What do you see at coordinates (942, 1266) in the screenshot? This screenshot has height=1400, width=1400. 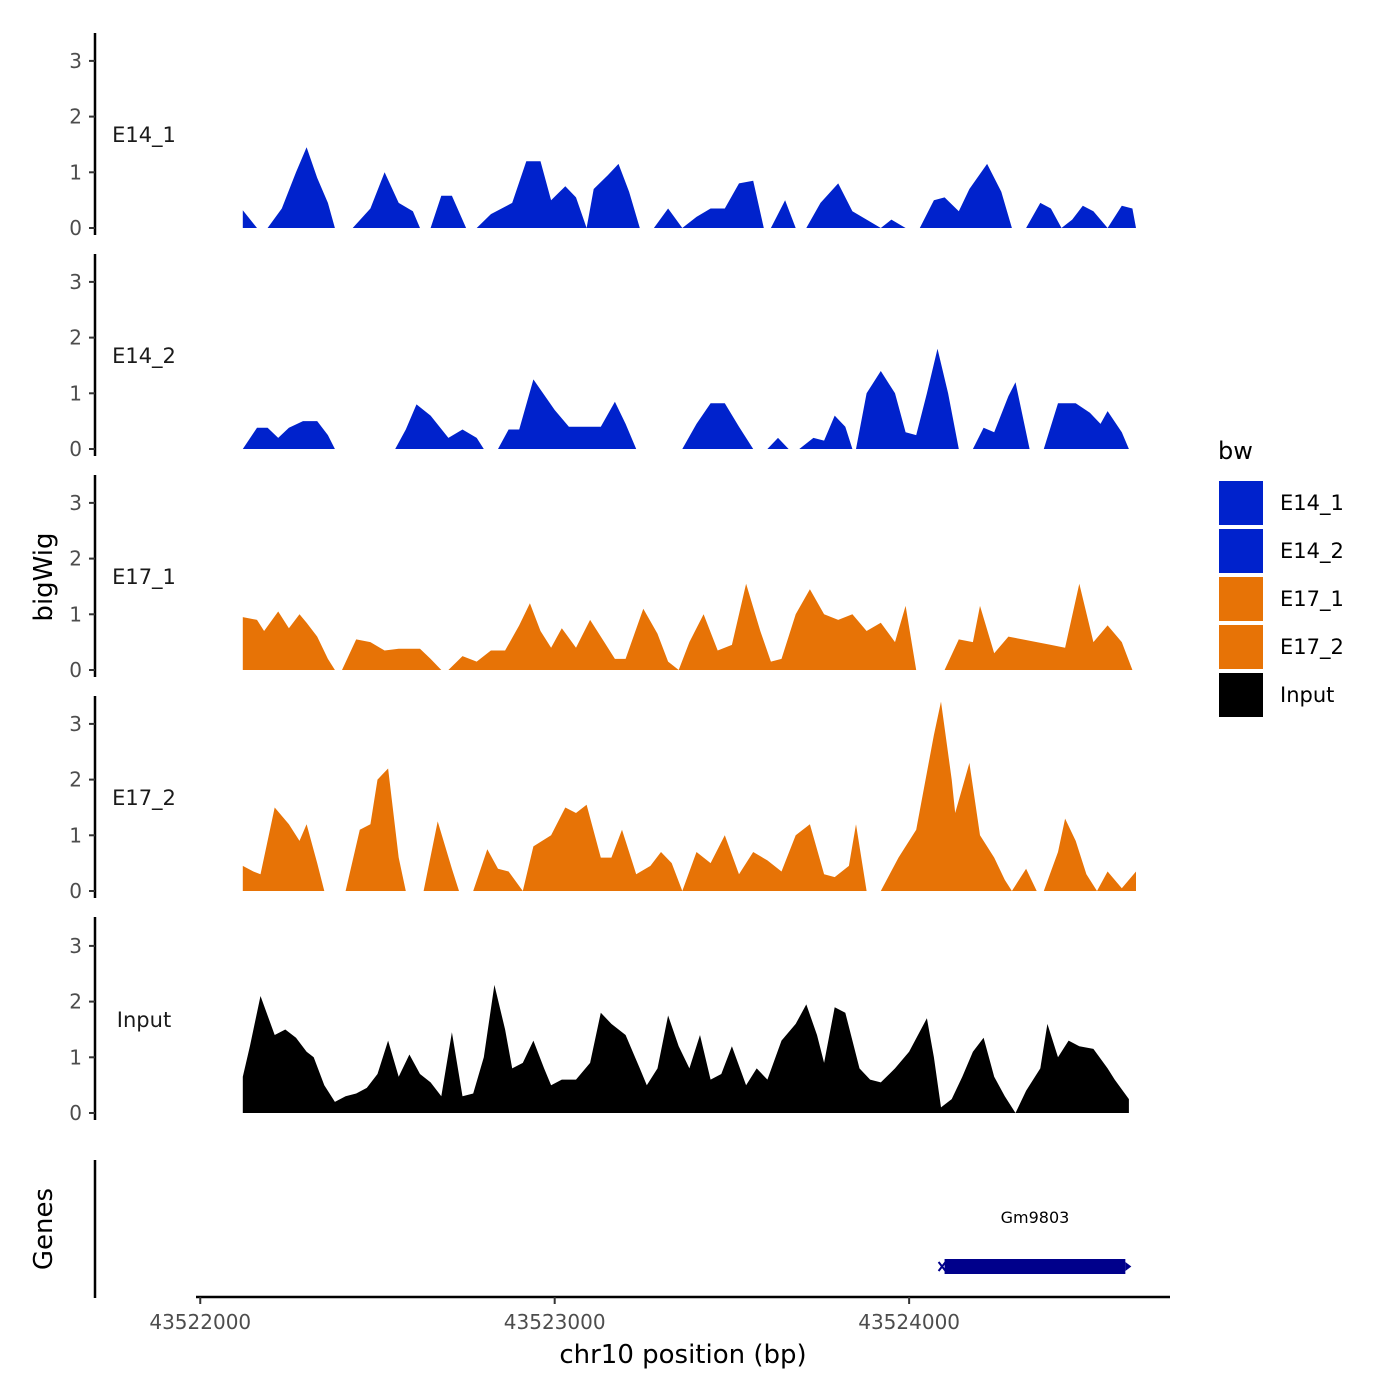 I see `gene-strand-marker` at bounding box center [942, 1266].